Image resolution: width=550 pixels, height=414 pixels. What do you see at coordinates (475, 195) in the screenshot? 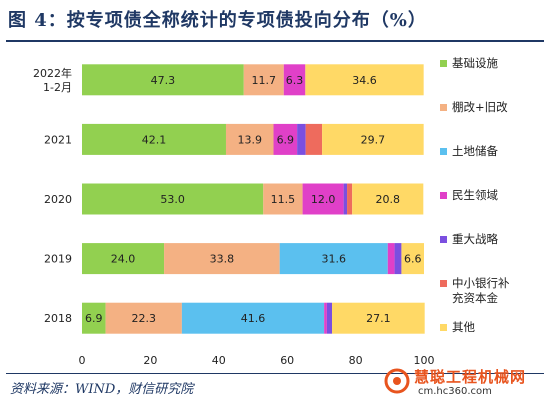
I see `legend-label: 民生领域` at bounding box center [475, 195].